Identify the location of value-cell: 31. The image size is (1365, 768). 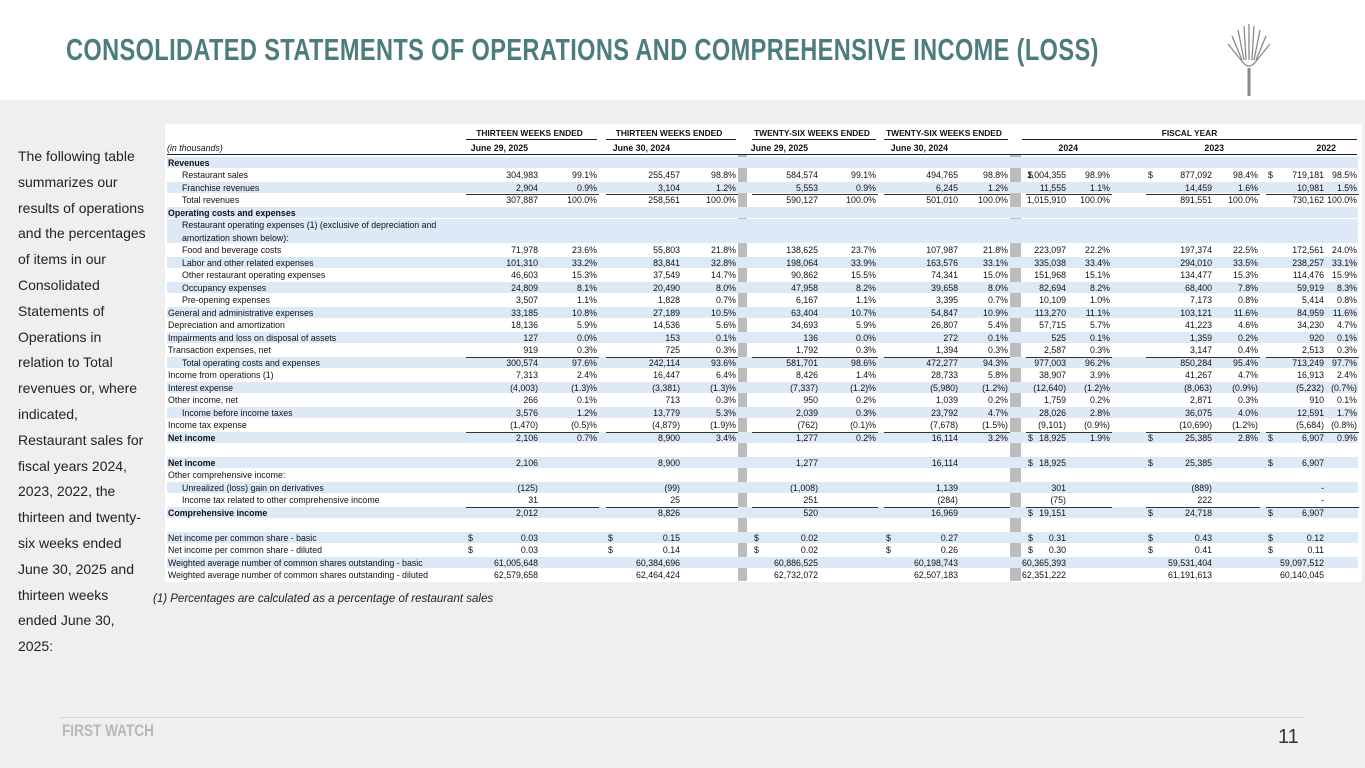
(533, 500).